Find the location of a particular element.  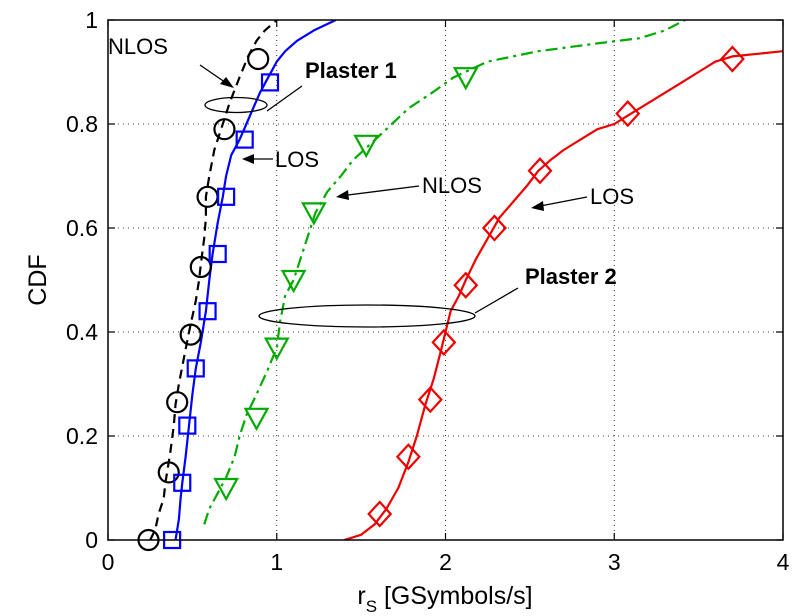

plaster2-ellipse is located at coordinates (367, 316).